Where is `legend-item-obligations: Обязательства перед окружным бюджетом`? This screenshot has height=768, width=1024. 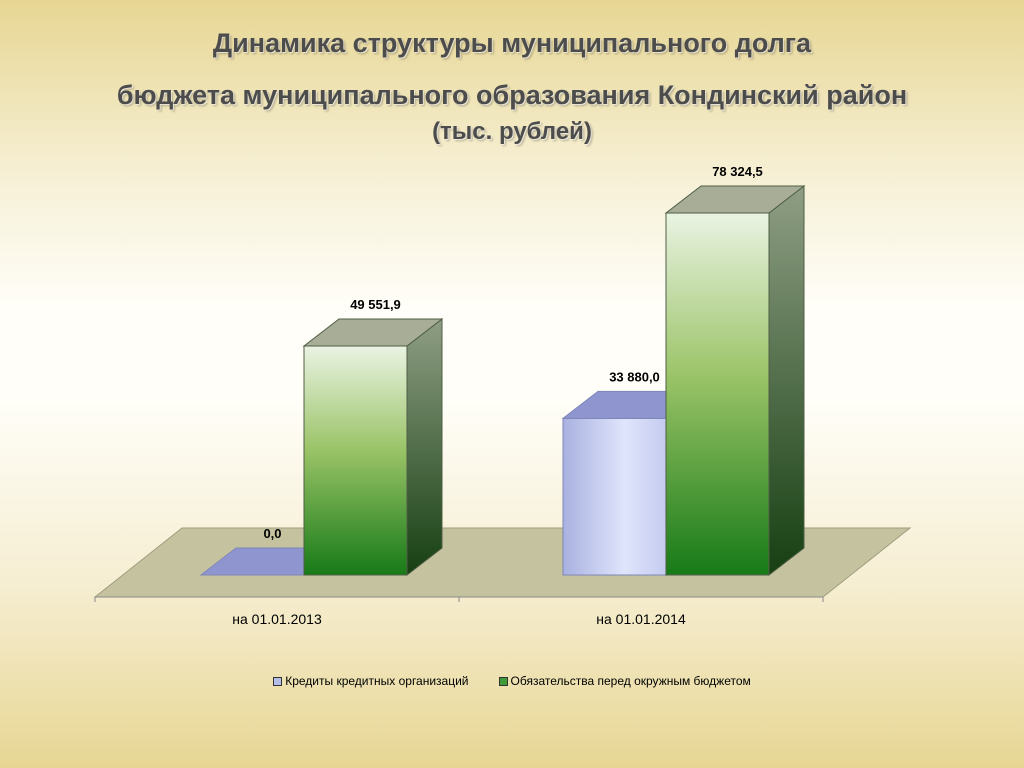
legend-item-obligations: Обязательства перед окружным бюджетом is located at coordinates (624, 681).